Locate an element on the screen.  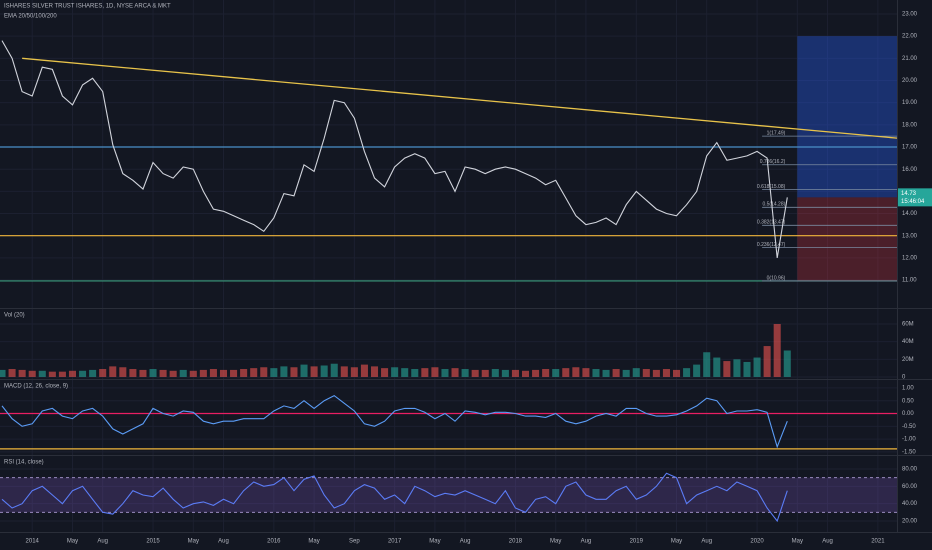
y-tick-label: 17.00 is located at coordinates (910, 148).